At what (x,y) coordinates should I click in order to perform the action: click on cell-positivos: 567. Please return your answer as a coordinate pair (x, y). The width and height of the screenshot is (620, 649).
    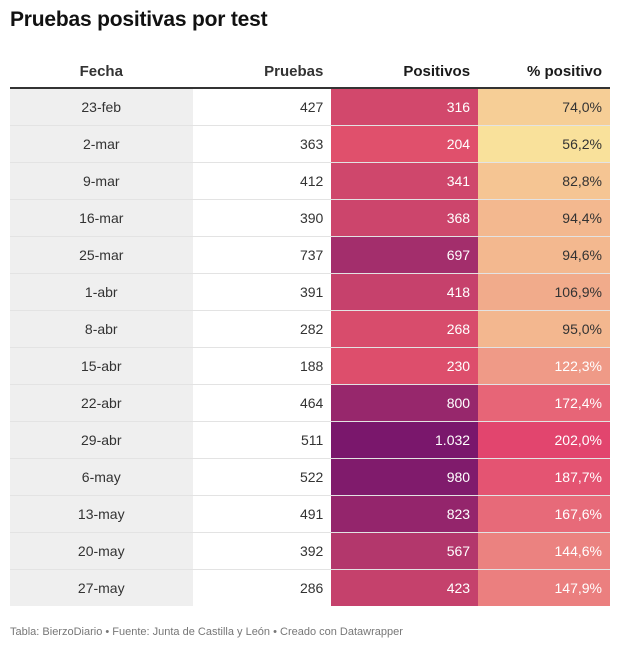
    Looking at the image, I should click on (405, 551).